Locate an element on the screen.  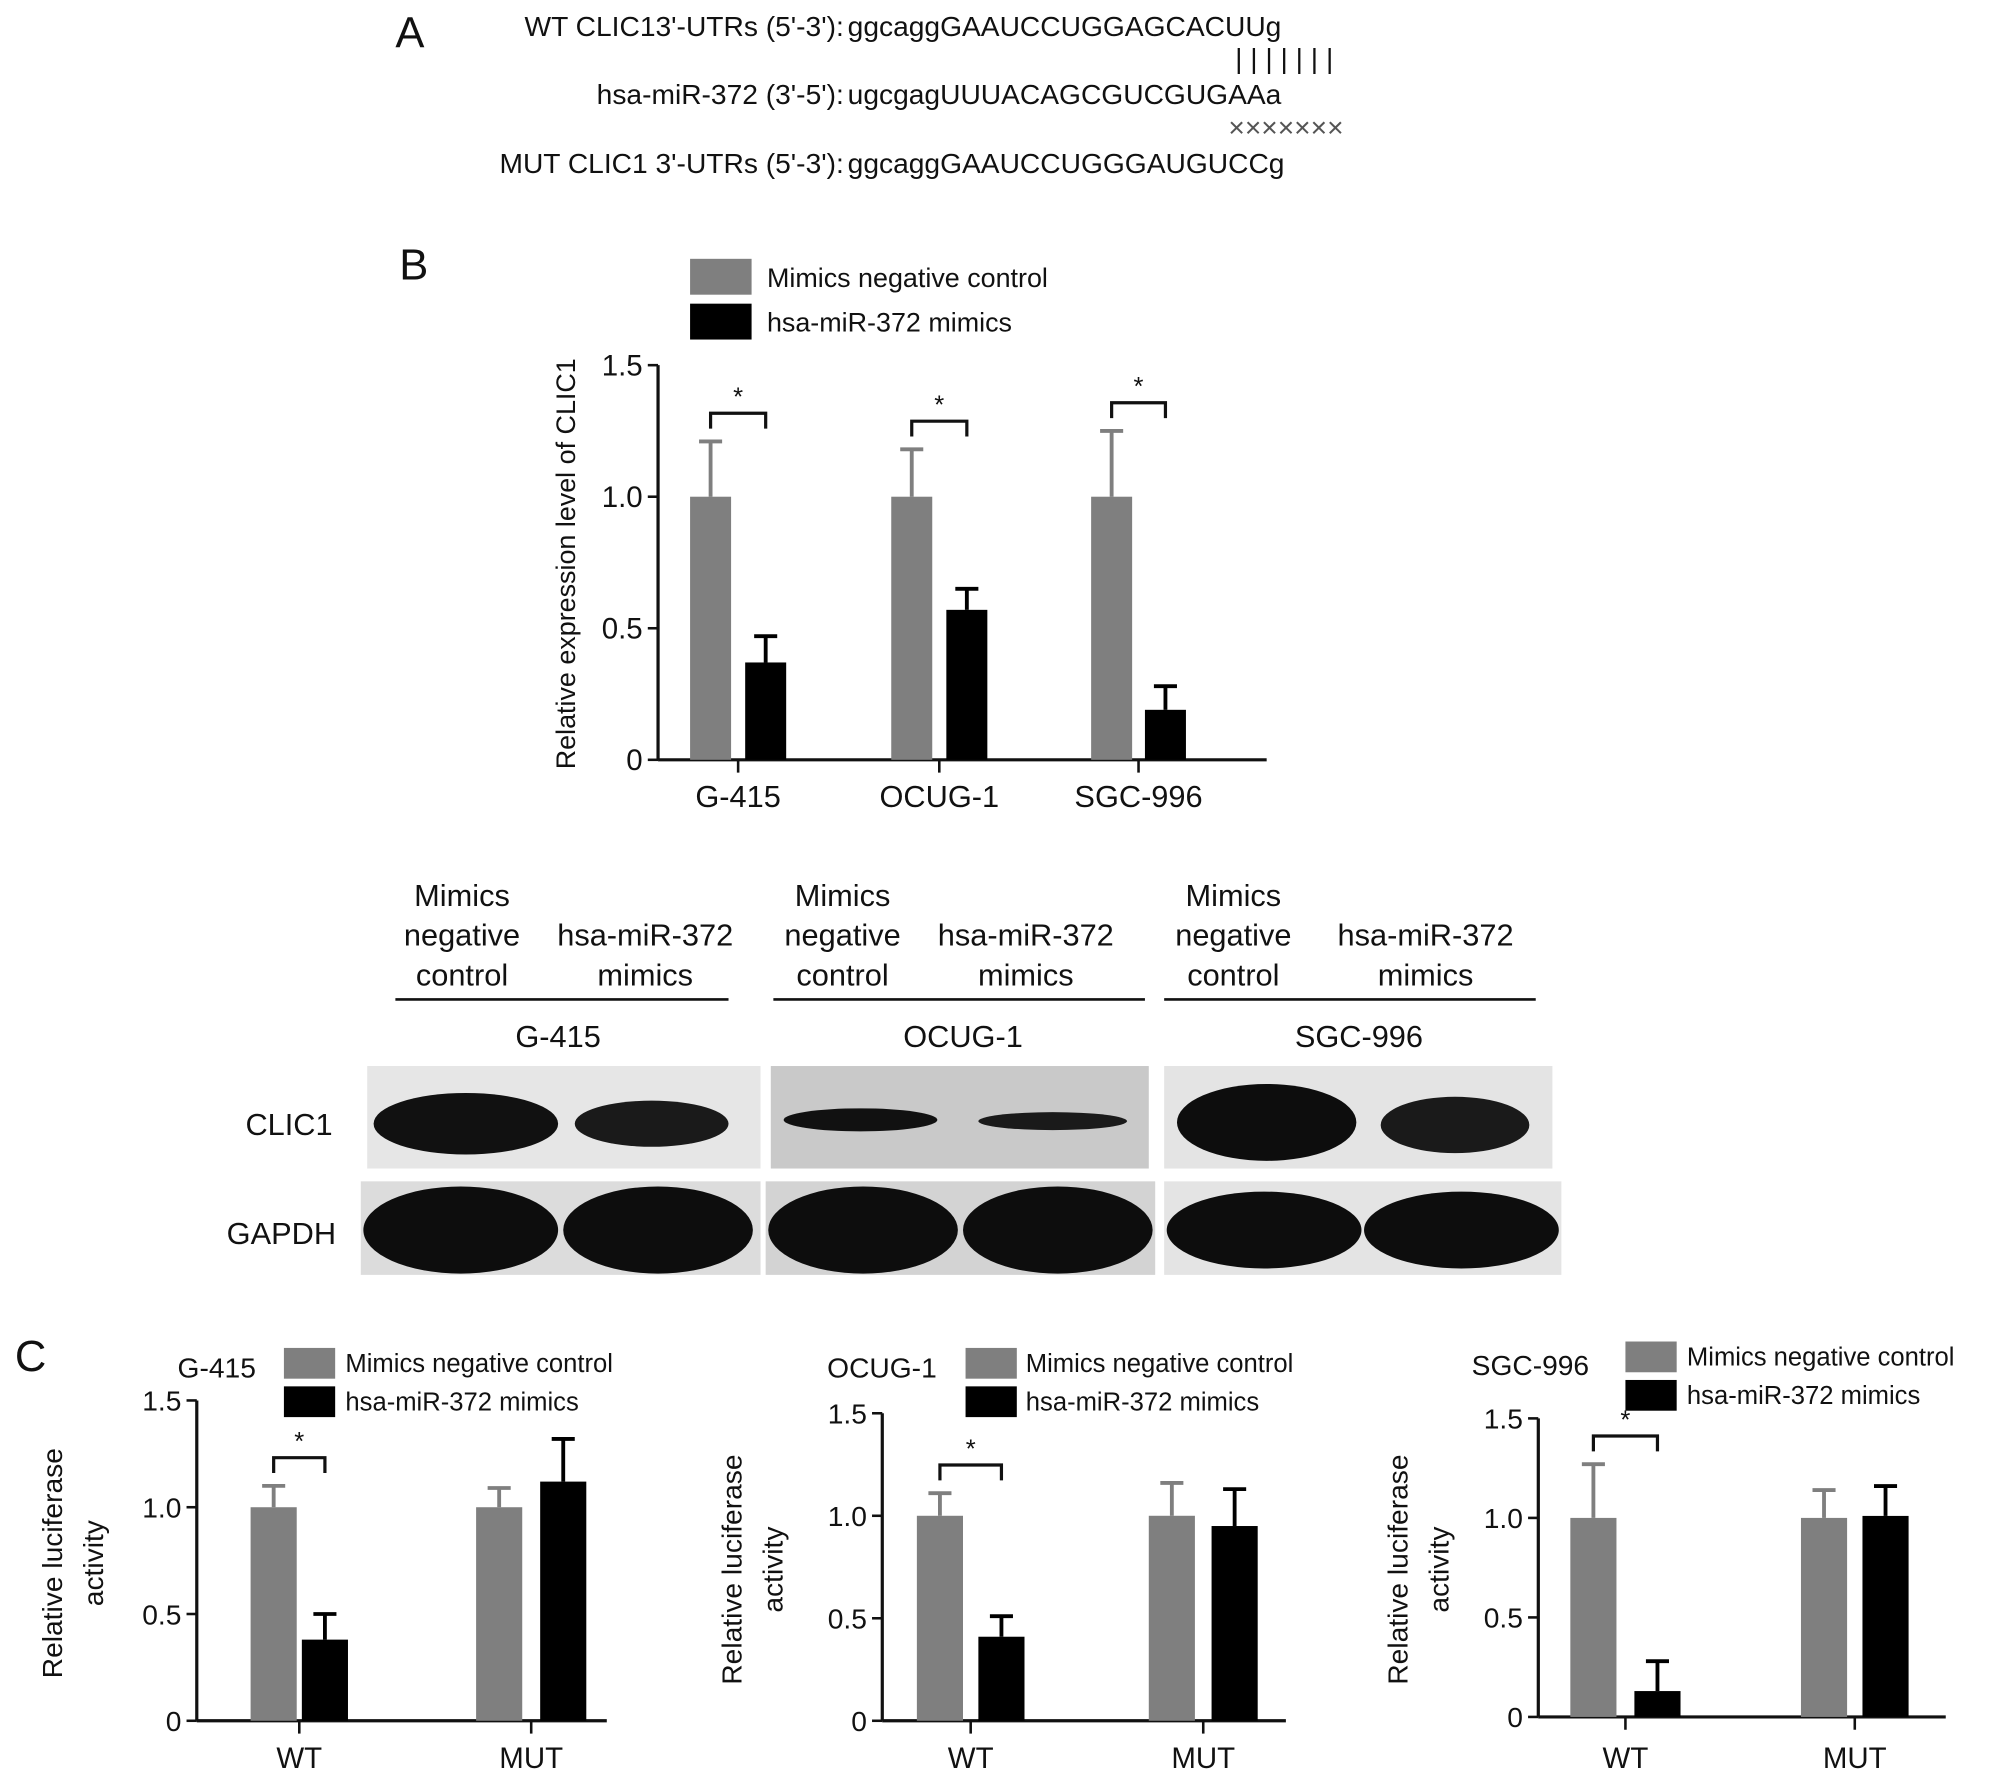
cell-line-label: SGC-996 is located at coordinates (1359, 1036).